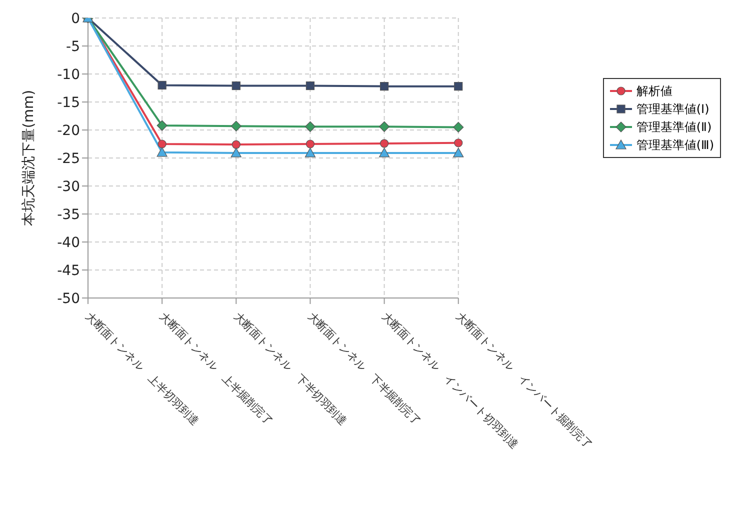 Image resolution: width=734 pixels, height=518 pixels. I want to click on legend-label: 管理基準値(Ⅲ), so click(675, 145).